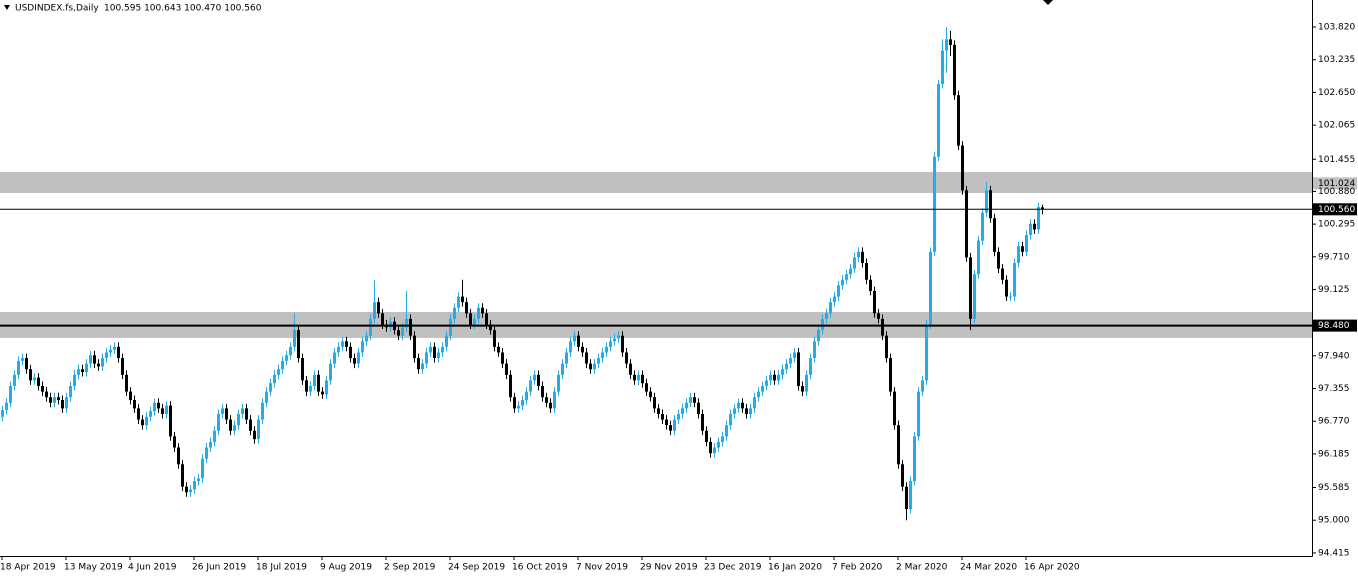  What do you see at coordinates (922, 568) in the screenshot?
I see `x-tick-label: 2 Mar 2020` at bounding box center [922, 568].